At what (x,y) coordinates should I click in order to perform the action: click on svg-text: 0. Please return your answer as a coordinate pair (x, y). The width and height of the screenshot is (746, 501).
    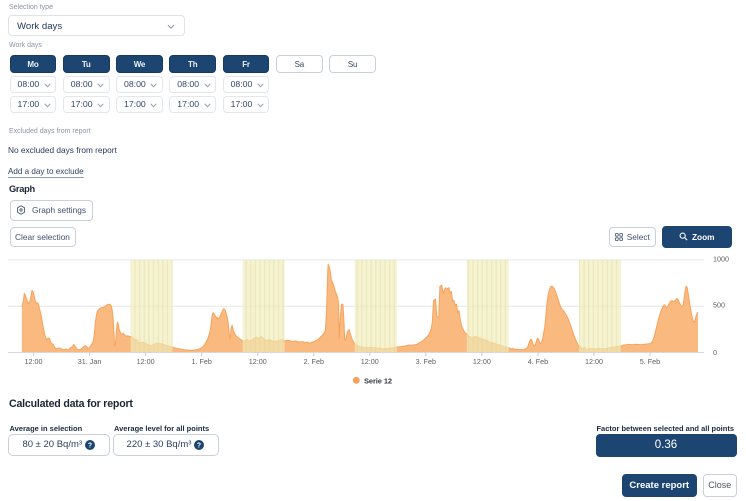
    Looking at the image, I should click on (715, 352).